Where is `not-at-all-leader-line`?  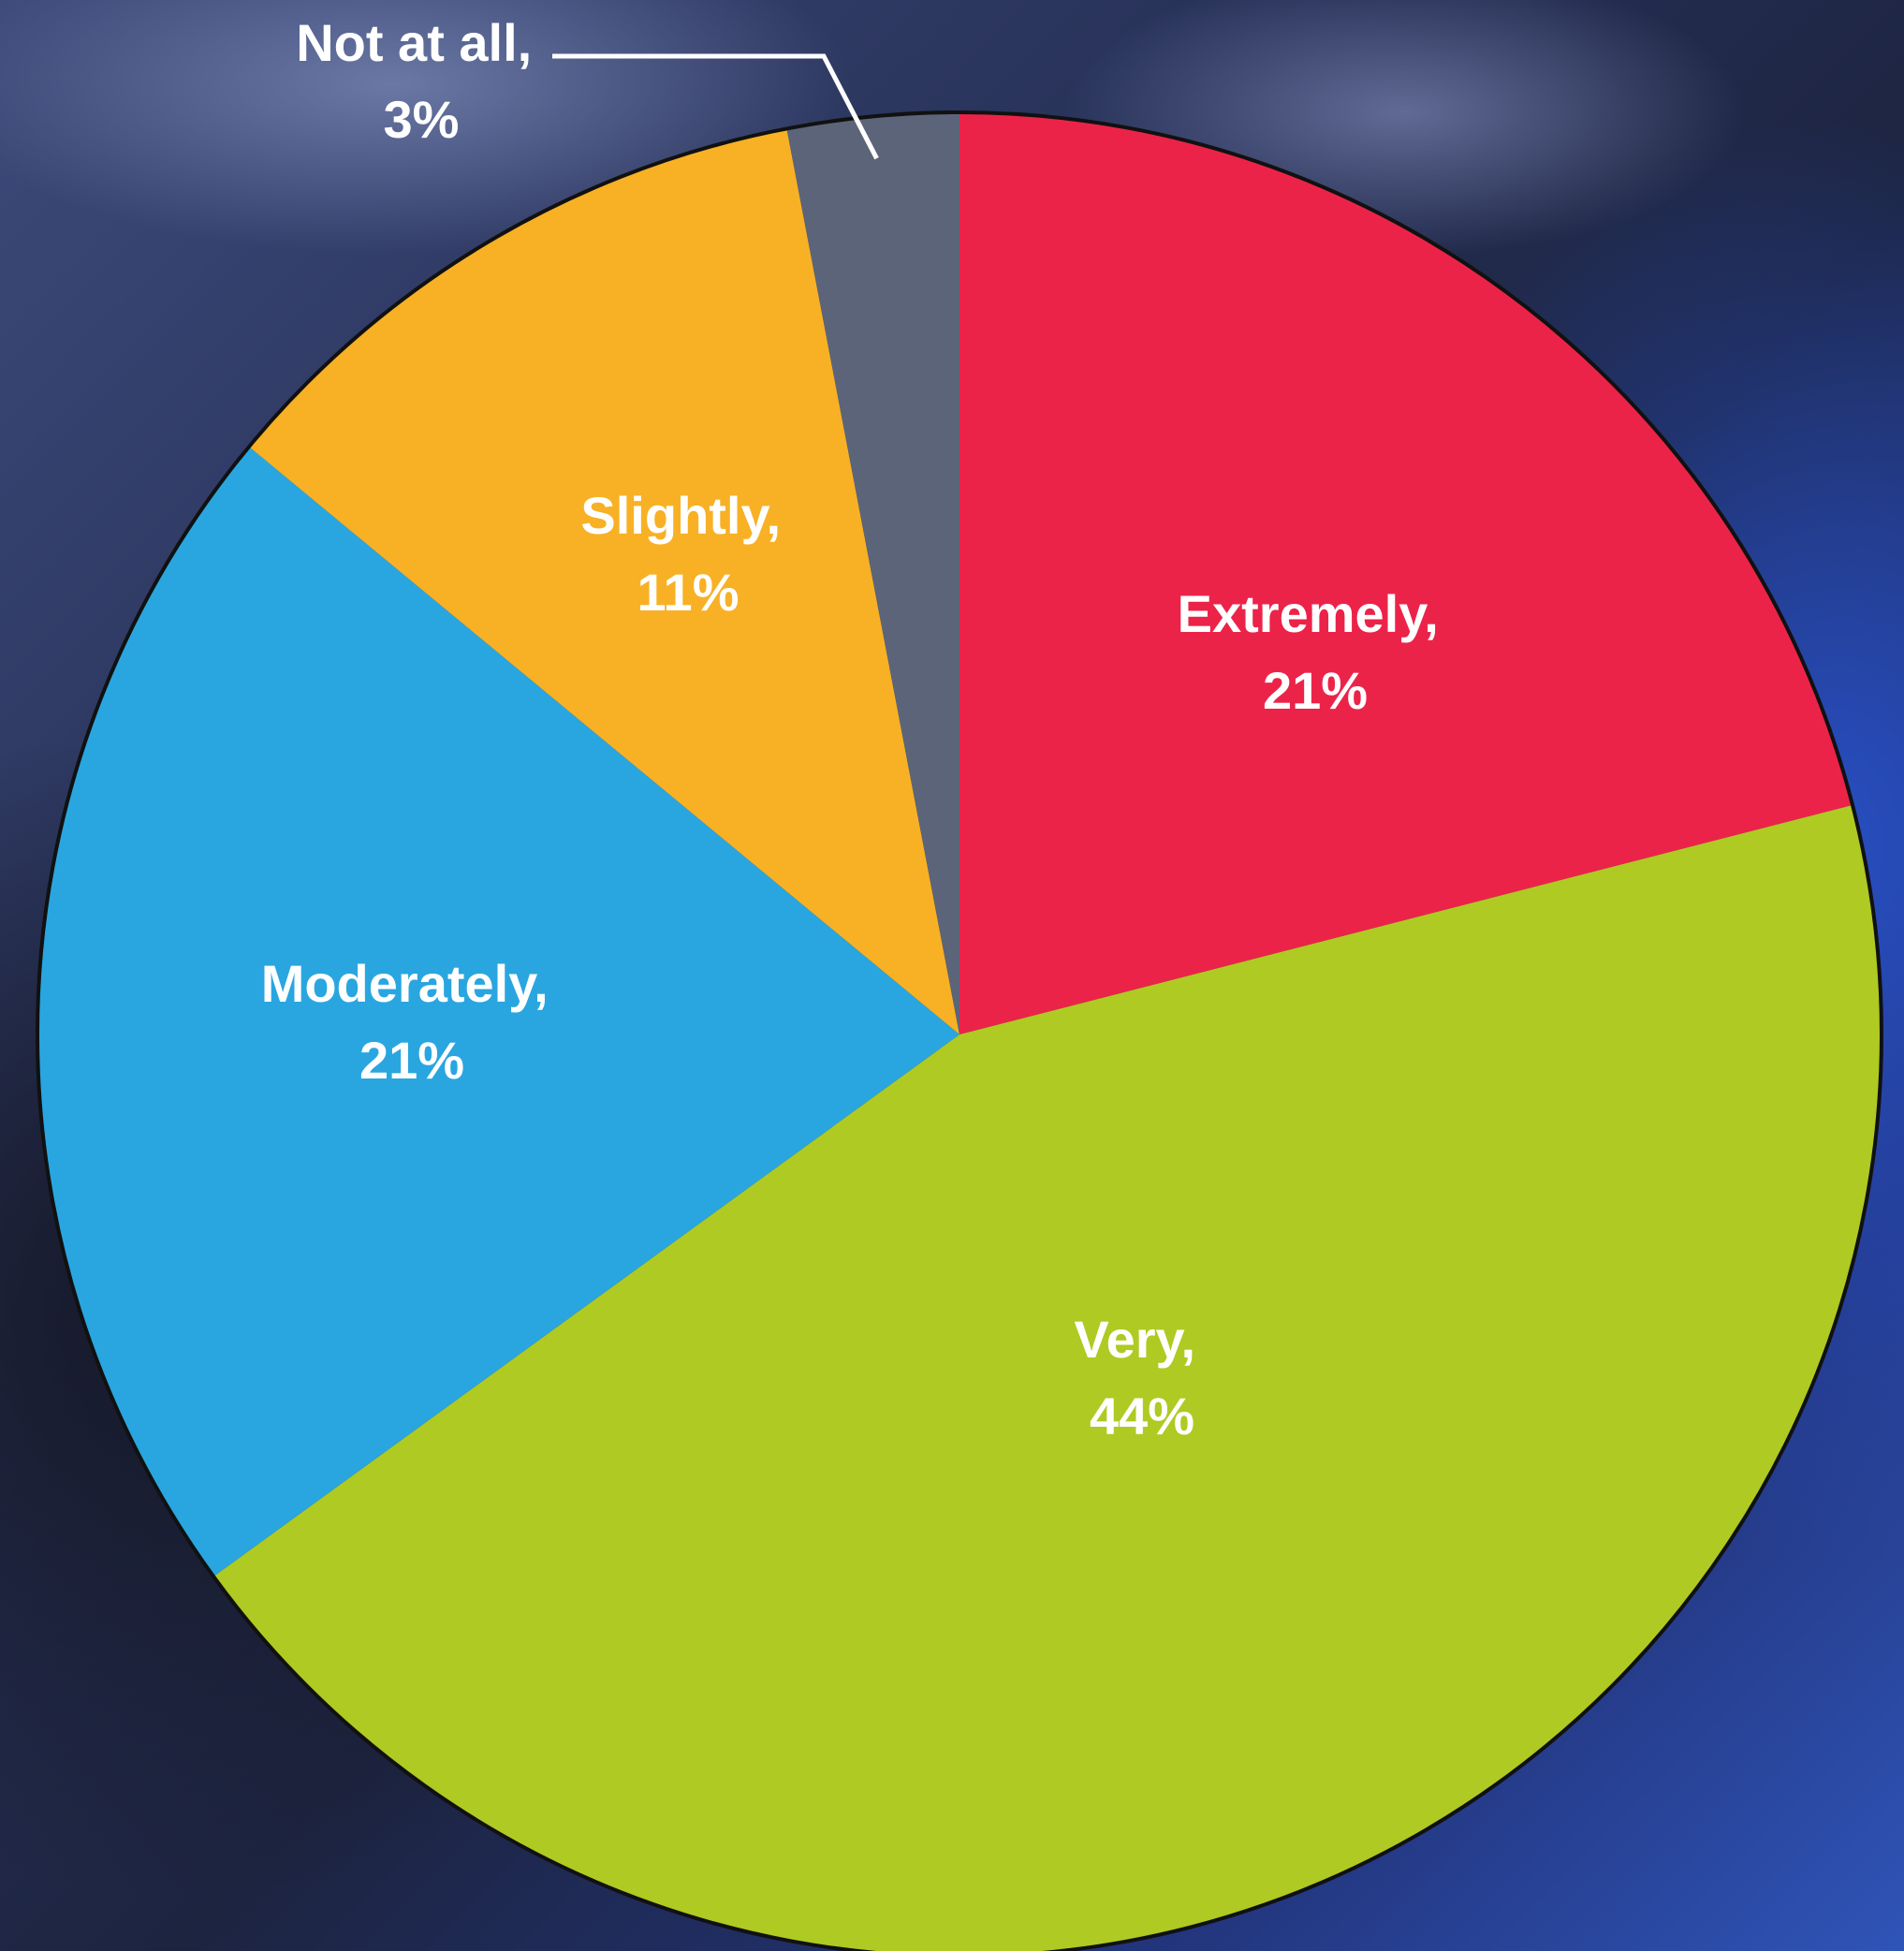 not-at-all-leader-line is located at coordinates (715, 106).